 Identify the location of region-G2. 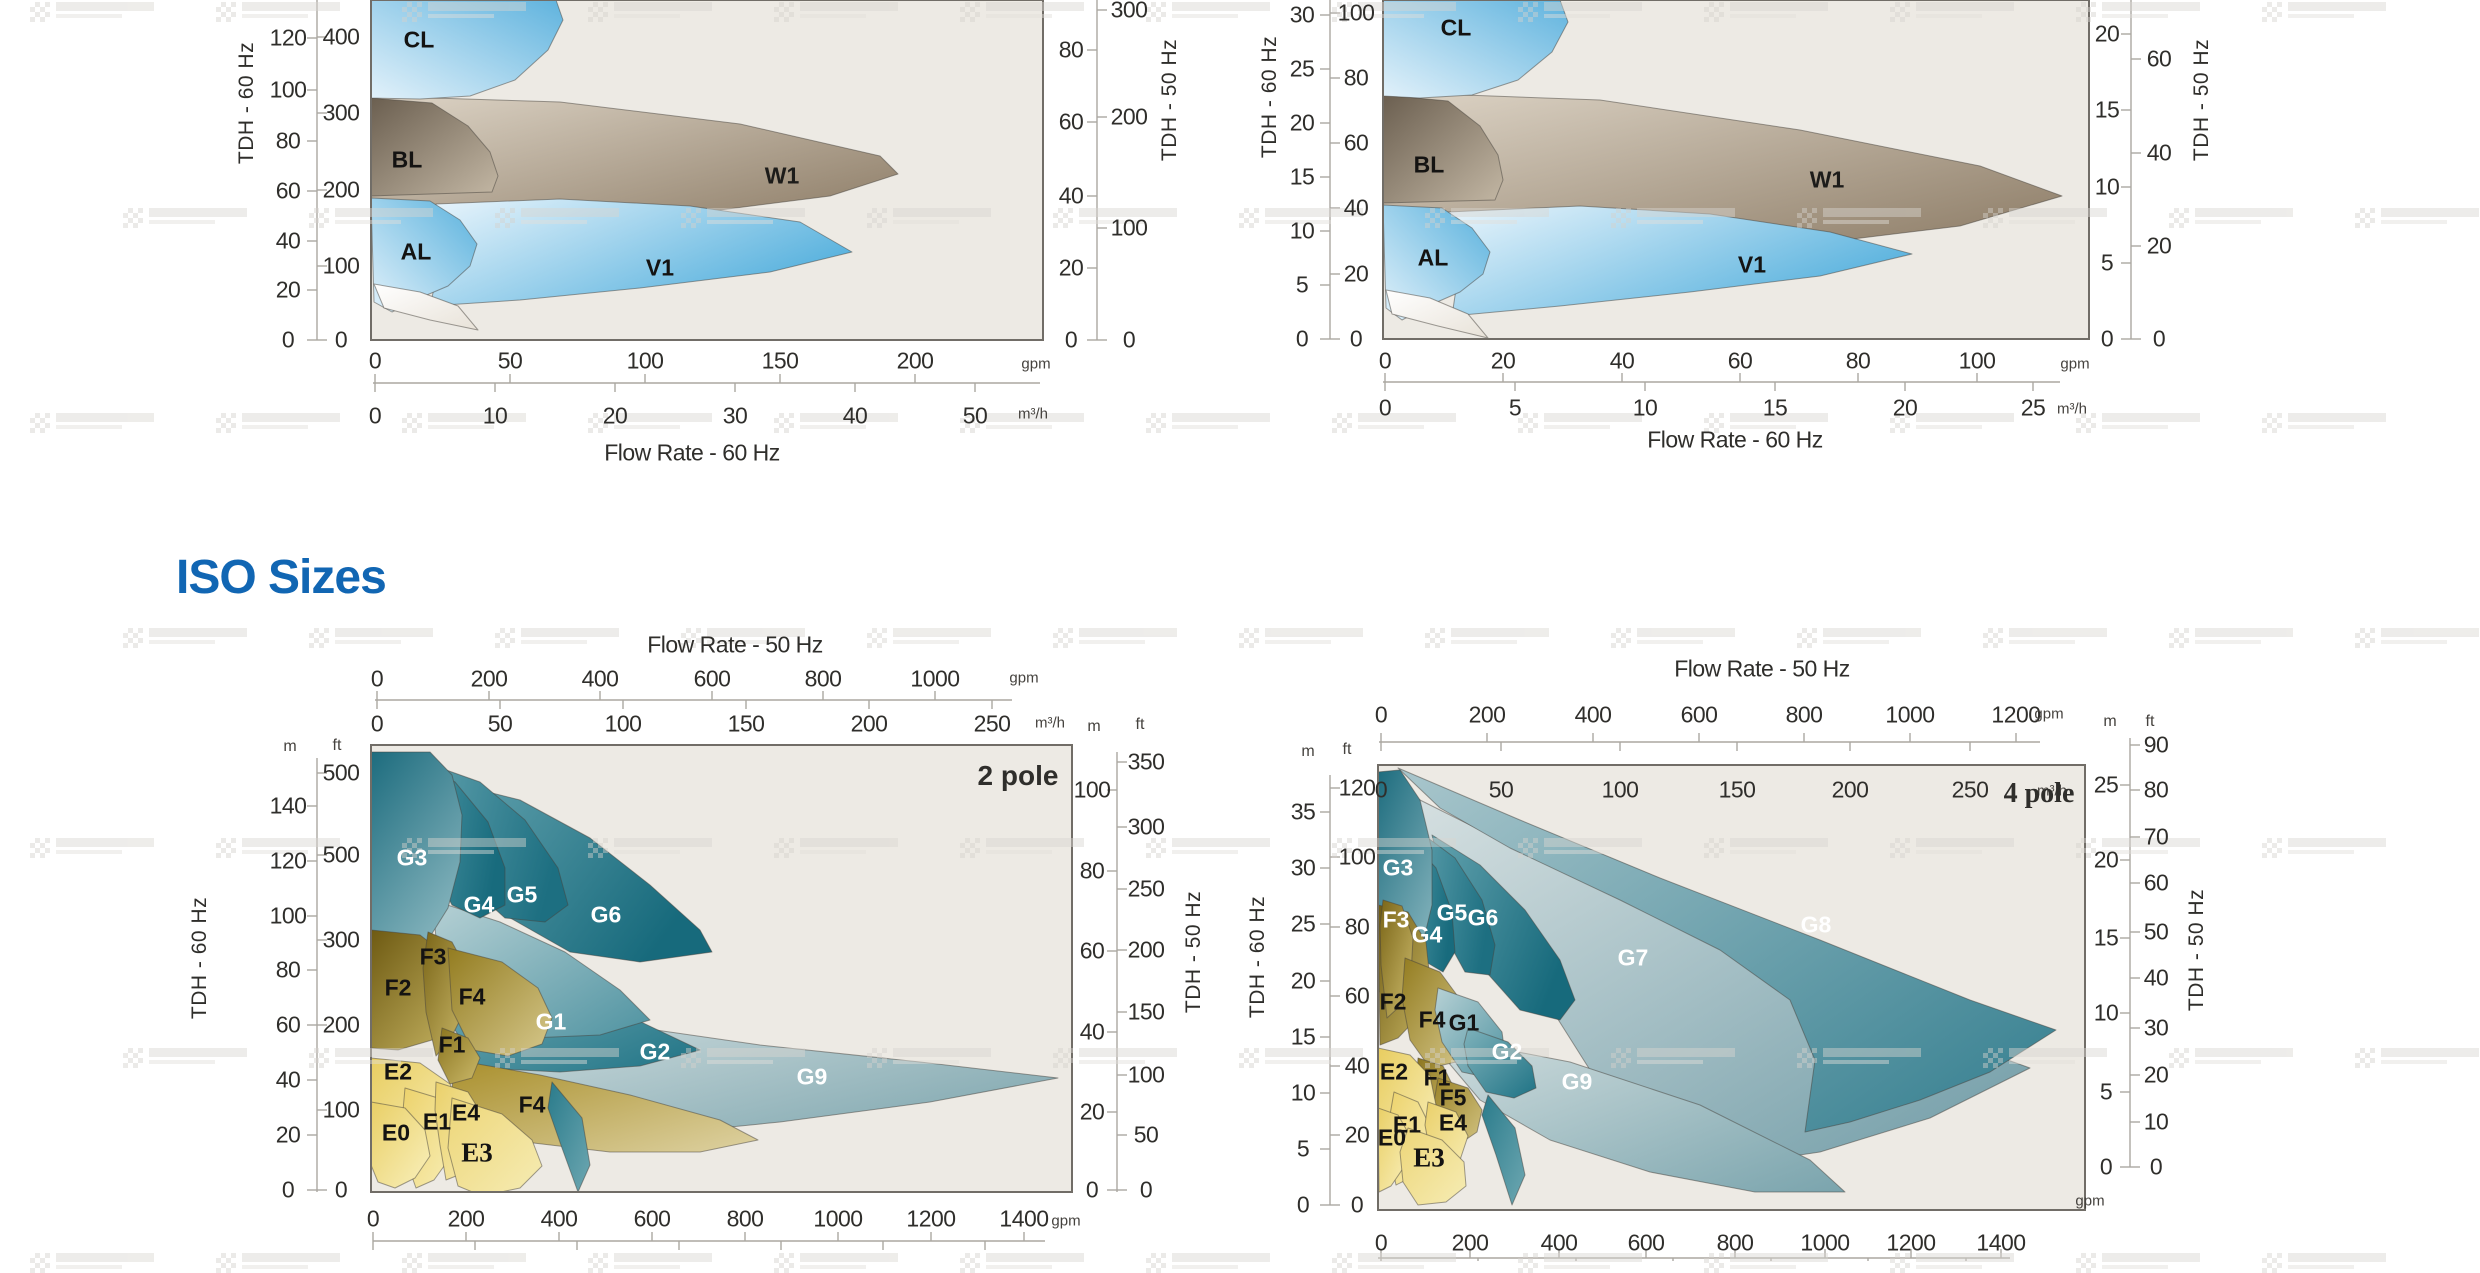
(1500, 1063).